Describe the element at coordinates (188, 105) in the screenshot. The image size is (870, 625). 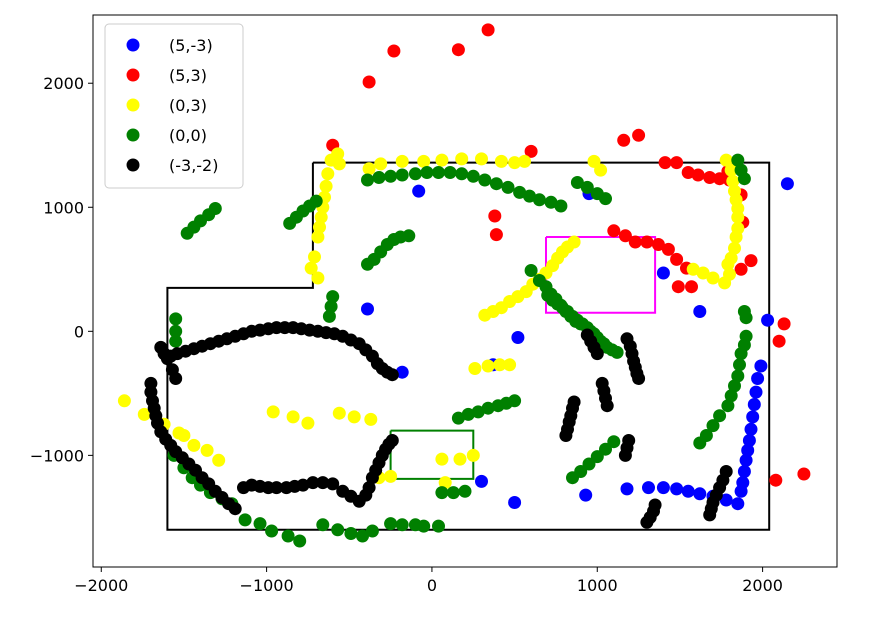
I see `legend-label: (0,3)` at that location.